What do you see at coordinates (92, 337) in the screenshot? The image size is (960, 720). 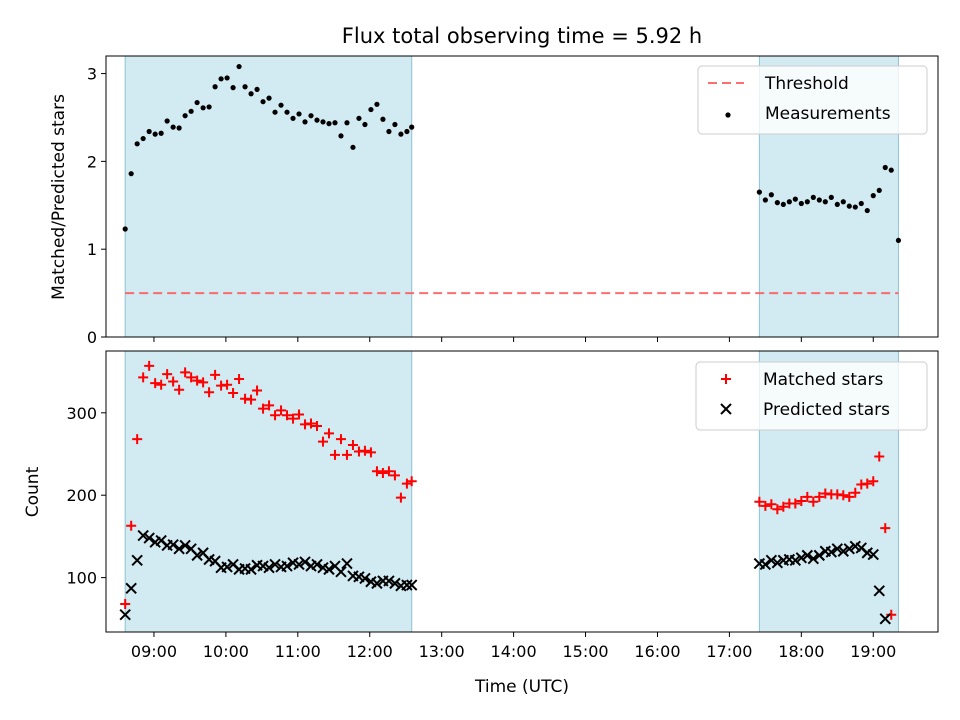 I see `y-tick-label: 0` at bounding box center [92, 337].